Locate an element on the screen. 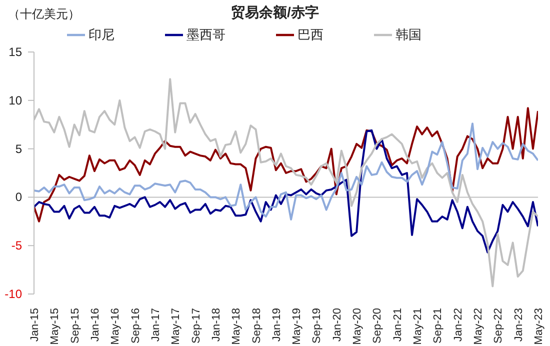 This screenshot has width=550, height=346. legend-label: 印尼 is located at coordinates (101, 34).